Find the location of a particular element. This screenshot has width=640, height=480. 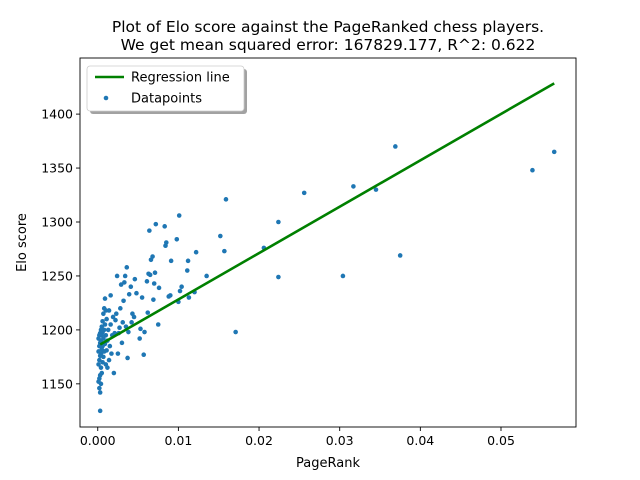

legend-label-datapoints: Datapoints is located at coordinates (166, 99).